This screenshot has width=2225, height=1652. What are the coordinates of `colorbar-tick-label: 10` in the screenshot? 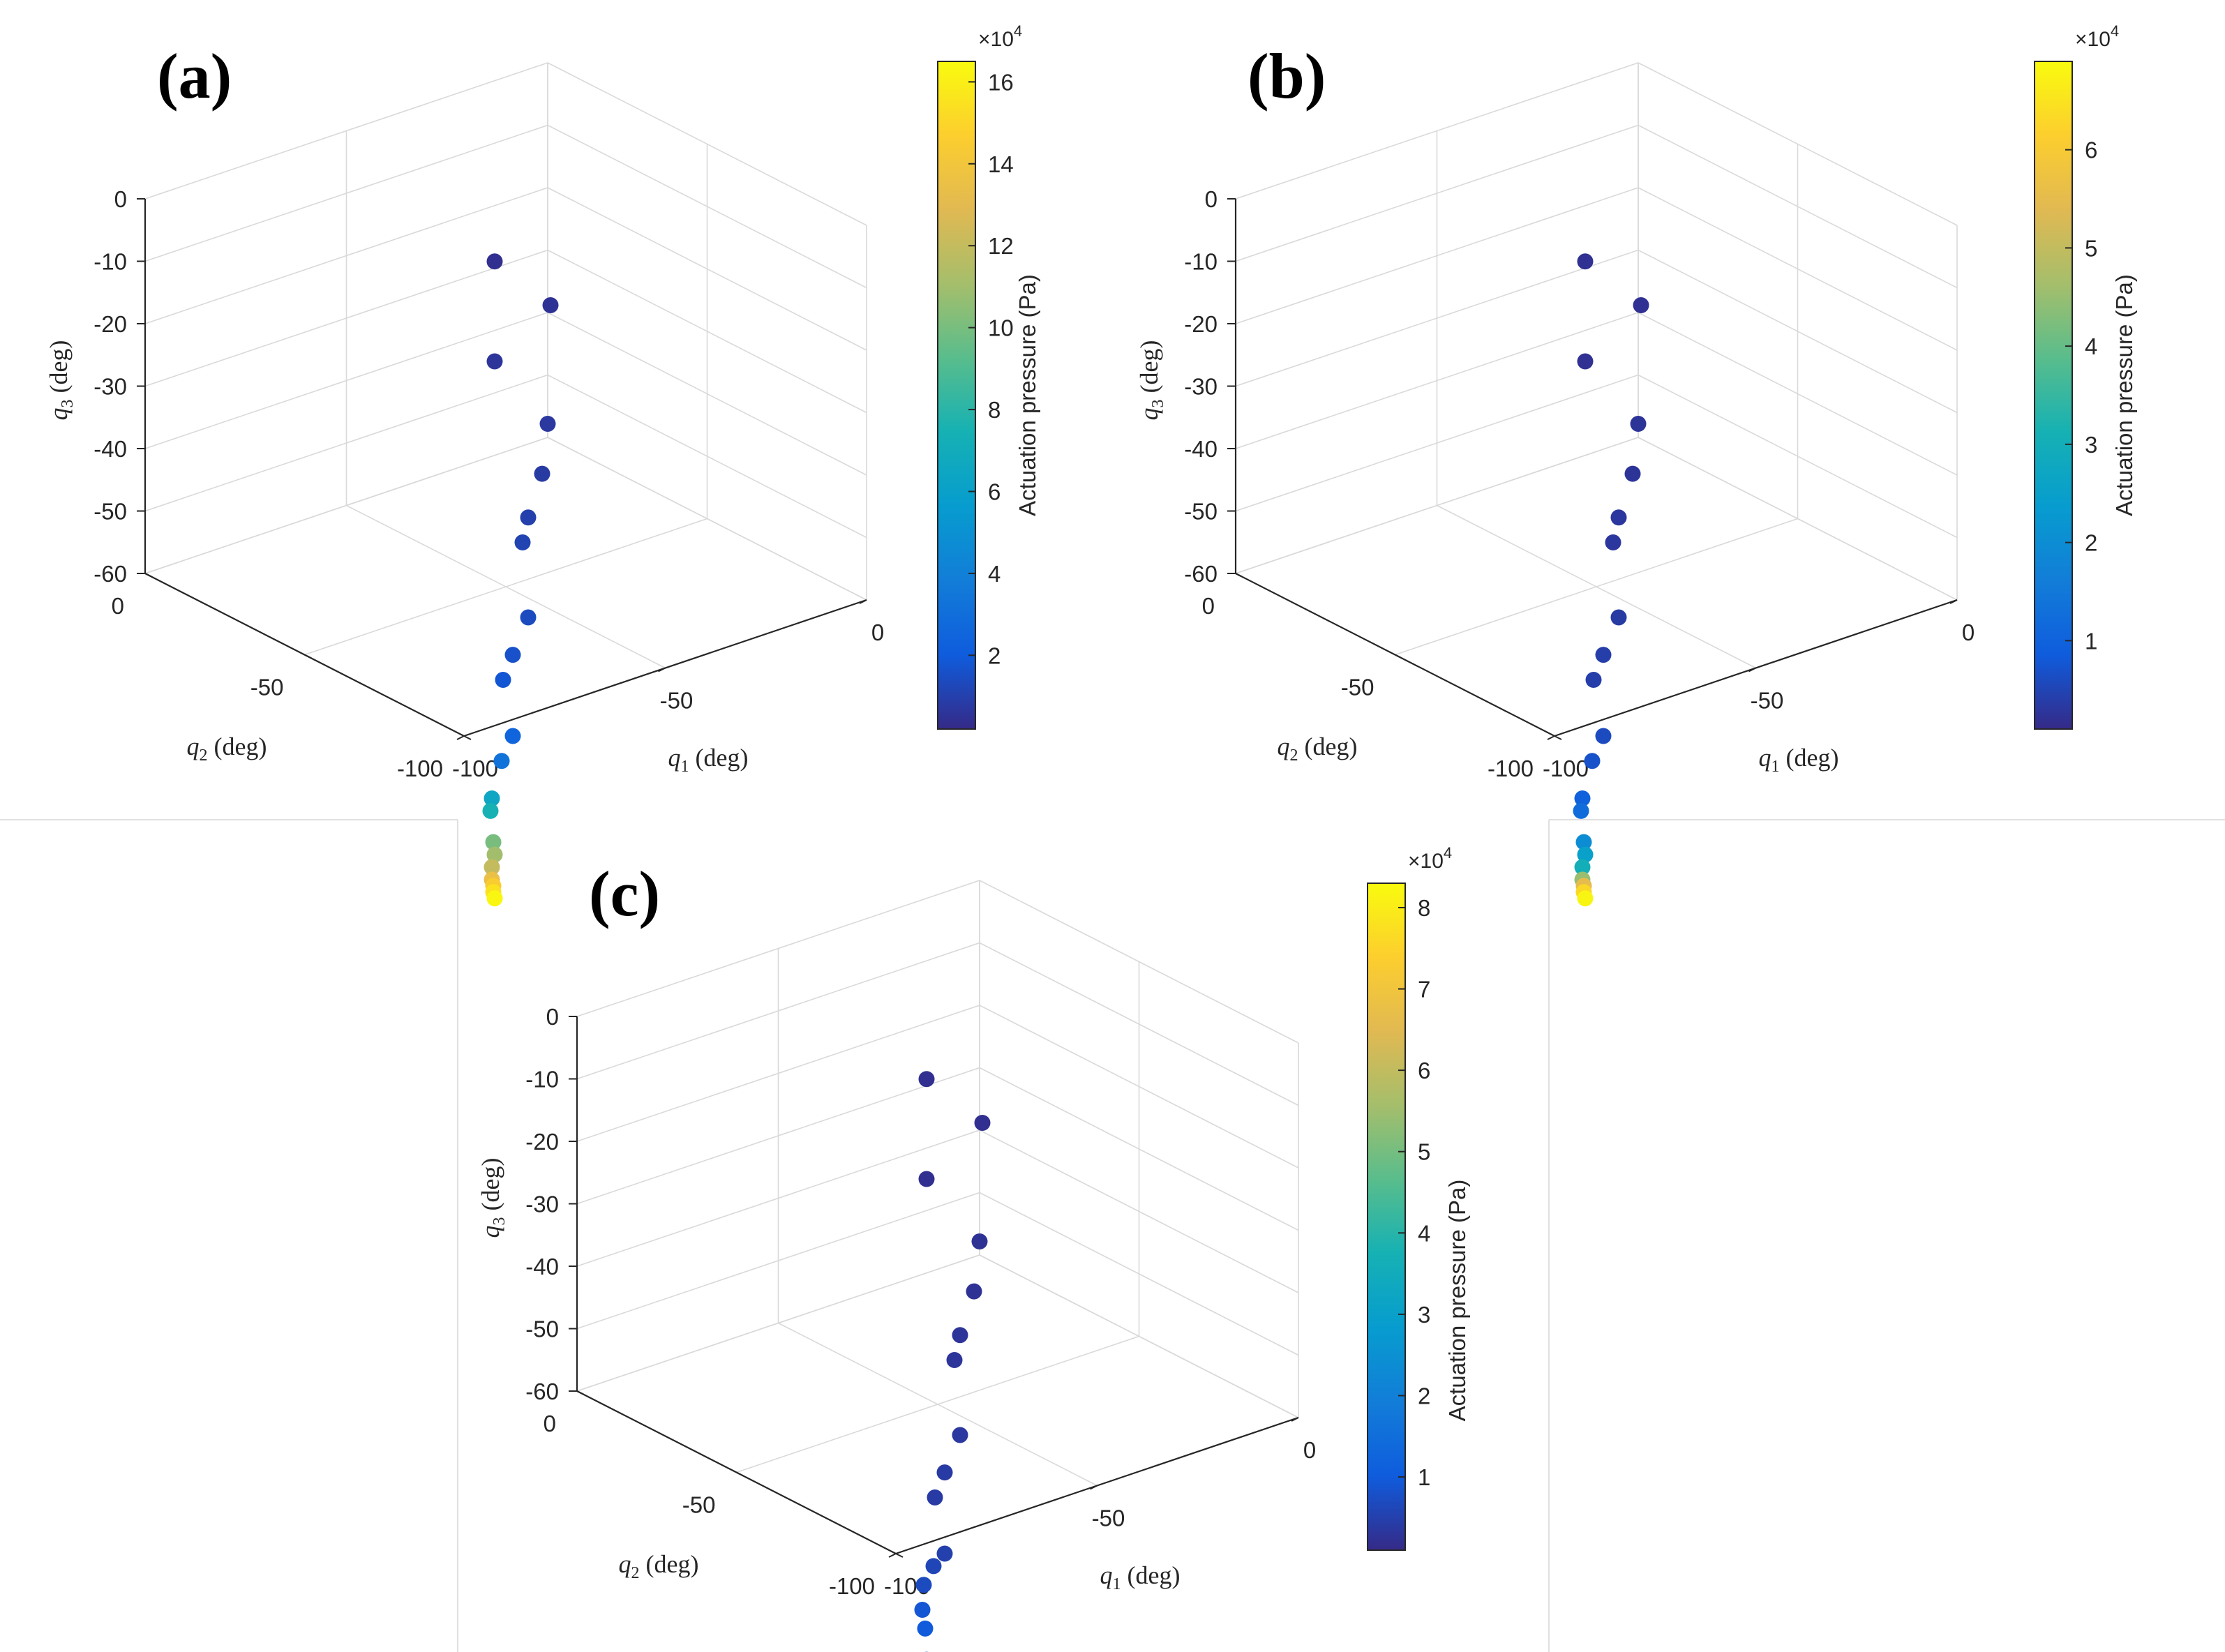 It's located at (1001, 328).